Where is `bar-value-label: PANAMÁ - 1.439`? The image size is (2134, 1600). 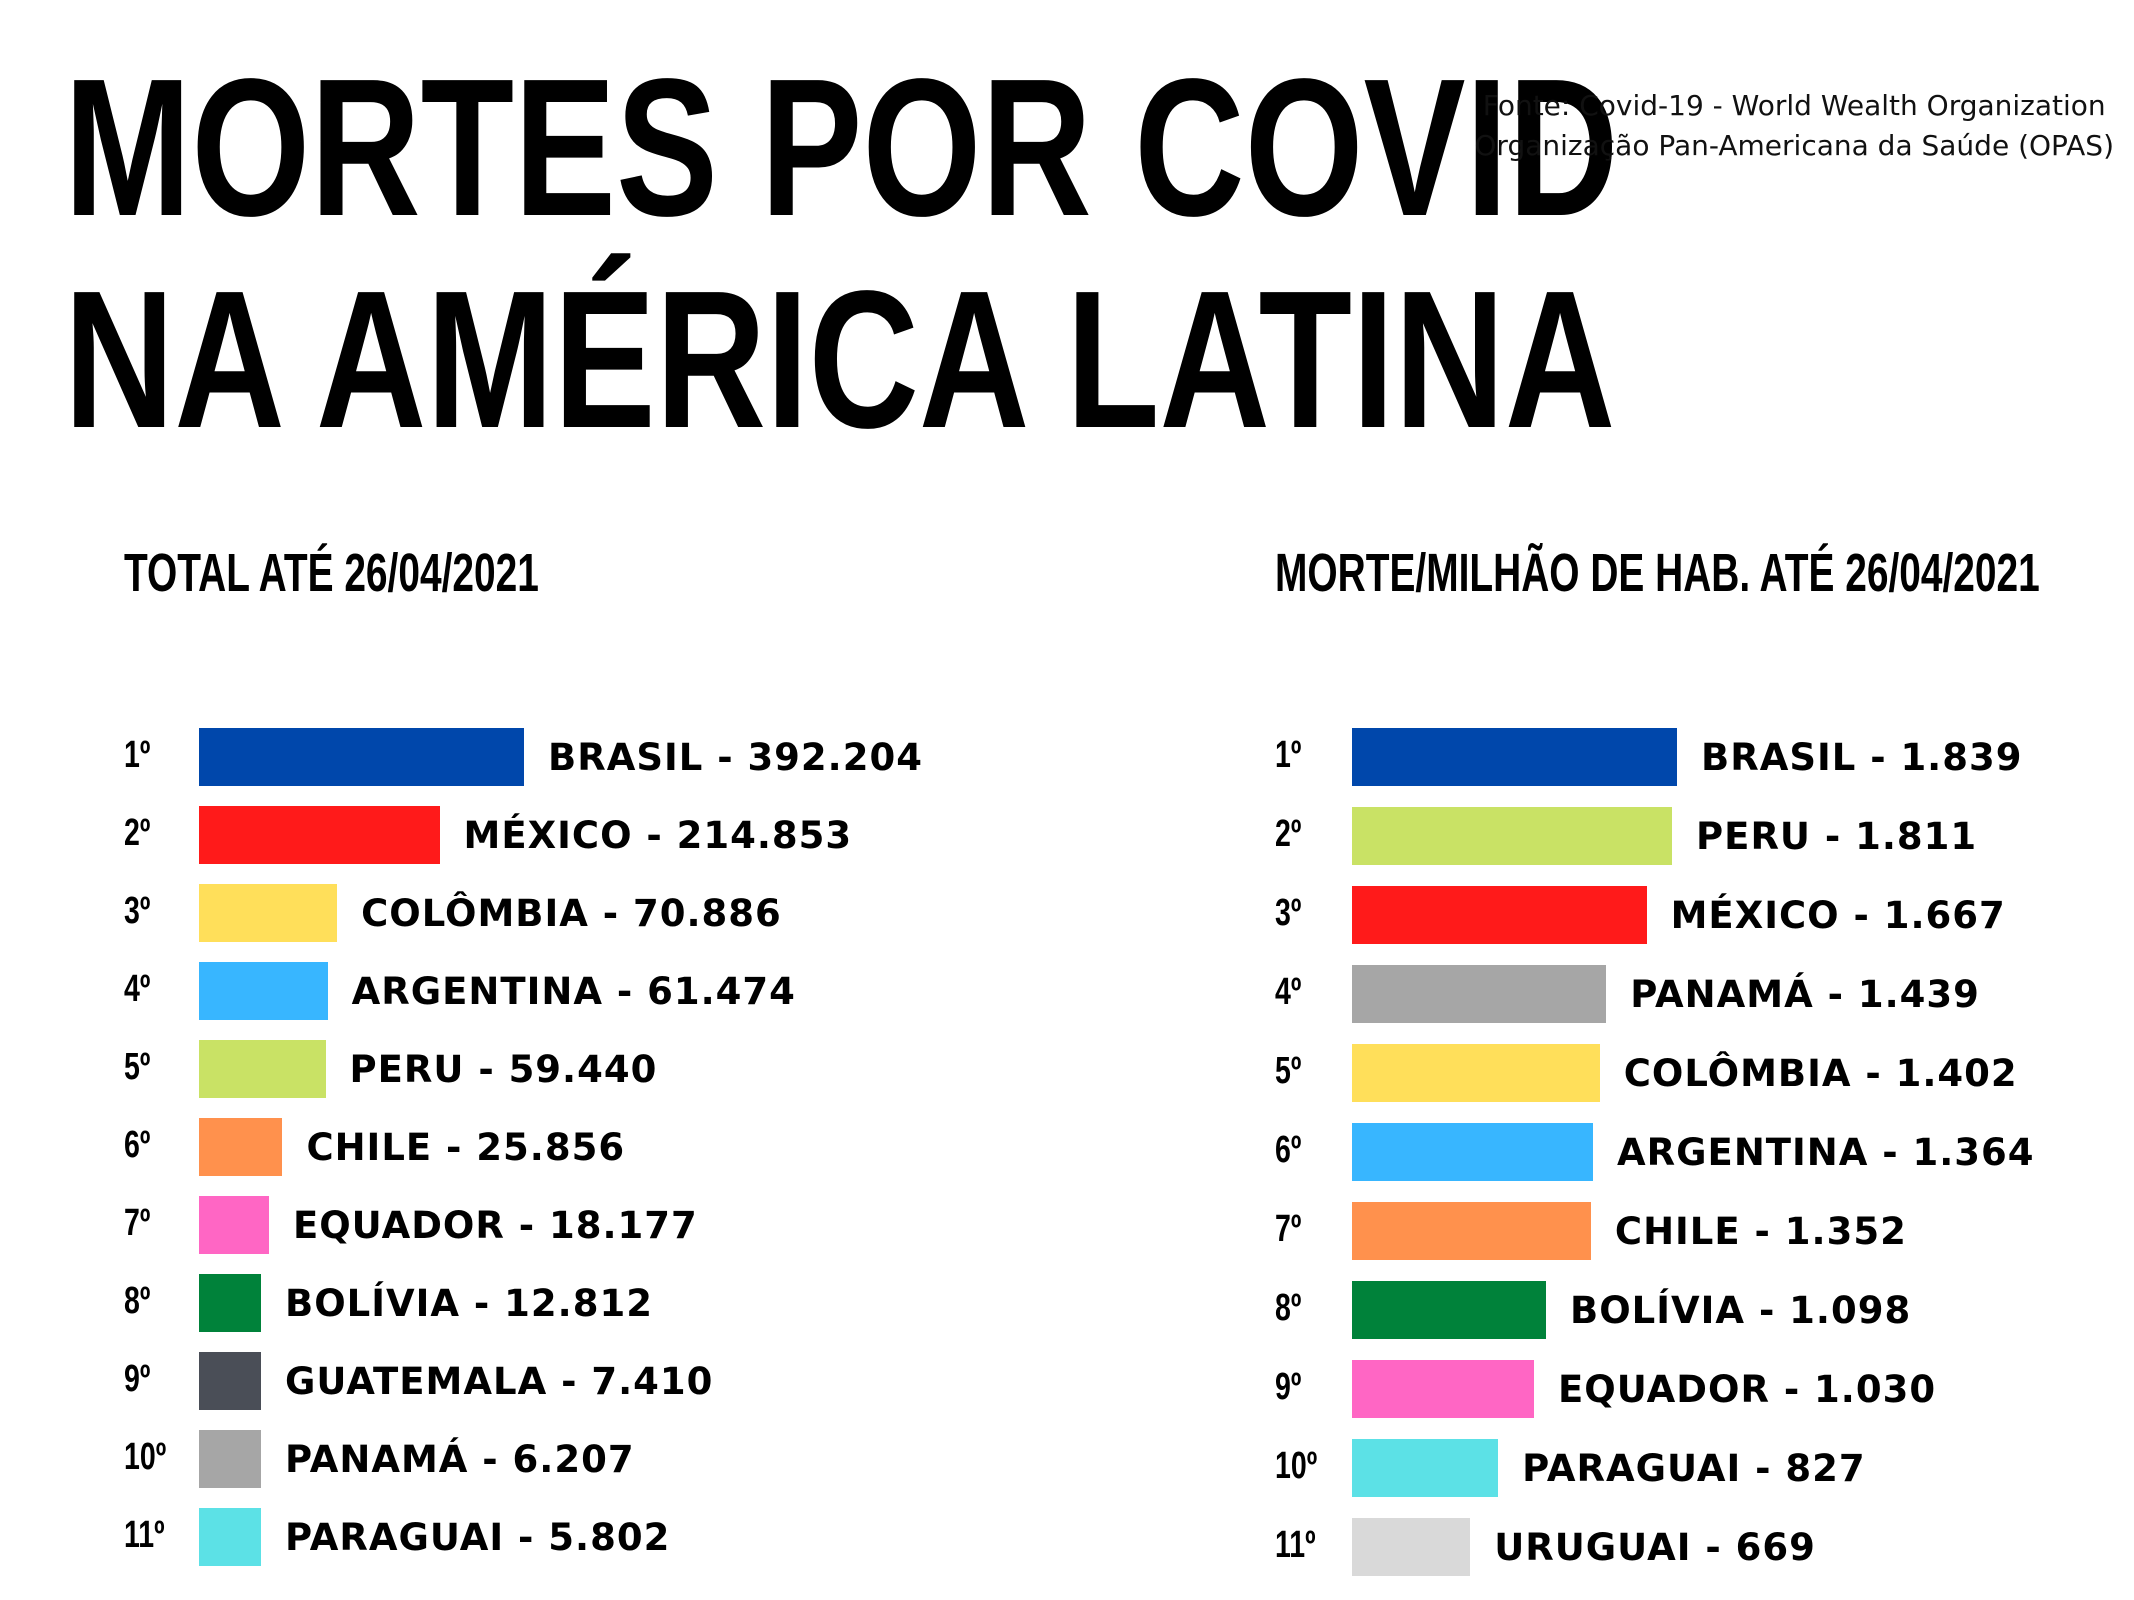
bar-value-label: PANAMÁ - 1.439 is located at coordinates (1805, 994).